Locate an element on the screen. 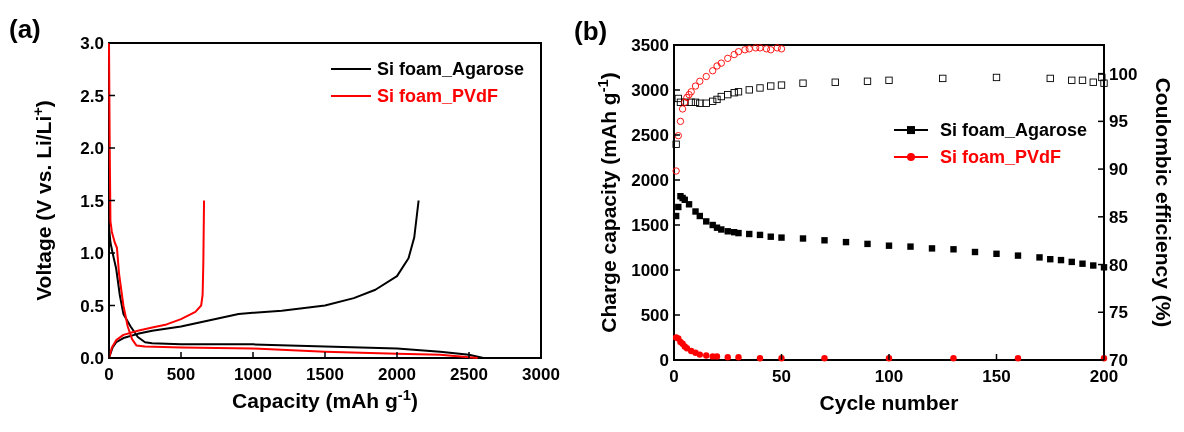  y2-tick-label: 70 is located at coordinates (1118, 360).